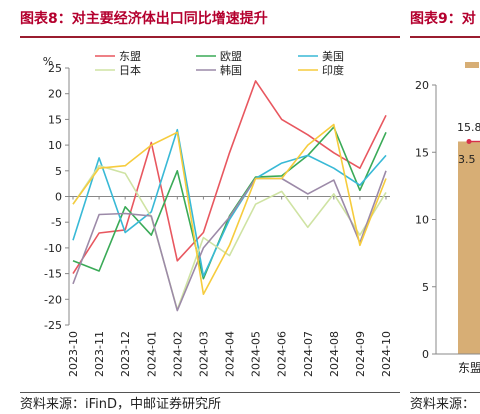  What do you see at coordinates (469, 247) in the screenshot?
I see `bar-东盟` at bounding box center [469, 247].